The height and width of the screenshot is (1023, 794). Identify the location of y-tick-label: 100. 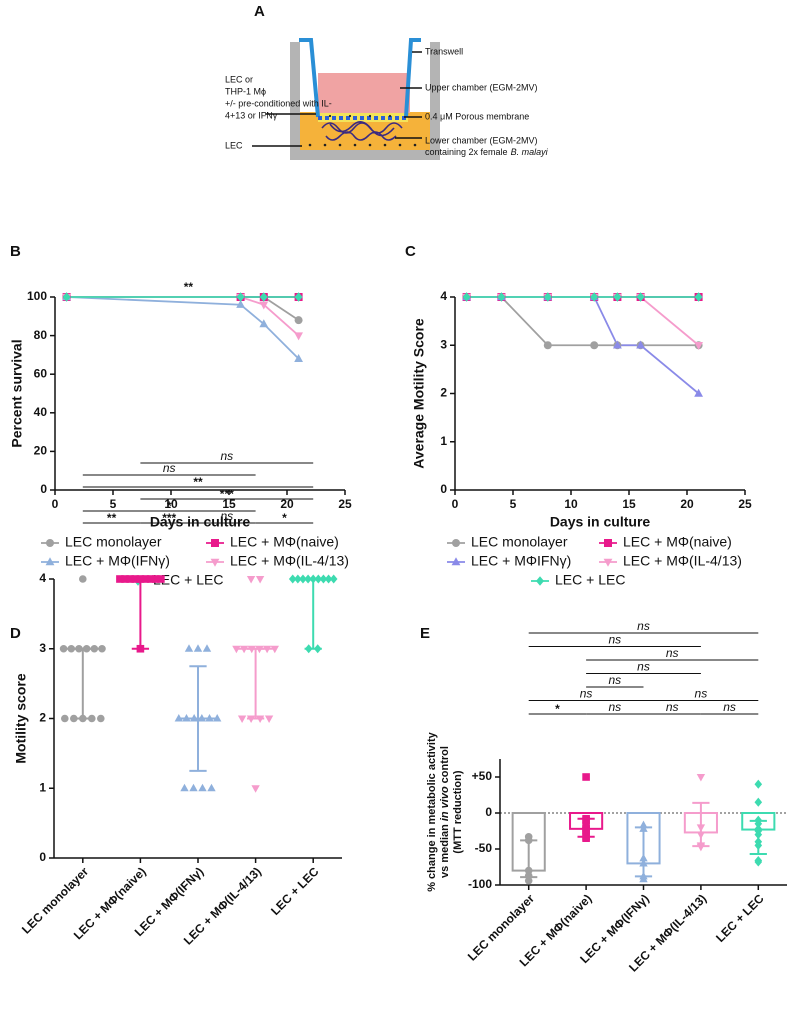
(37, 296).